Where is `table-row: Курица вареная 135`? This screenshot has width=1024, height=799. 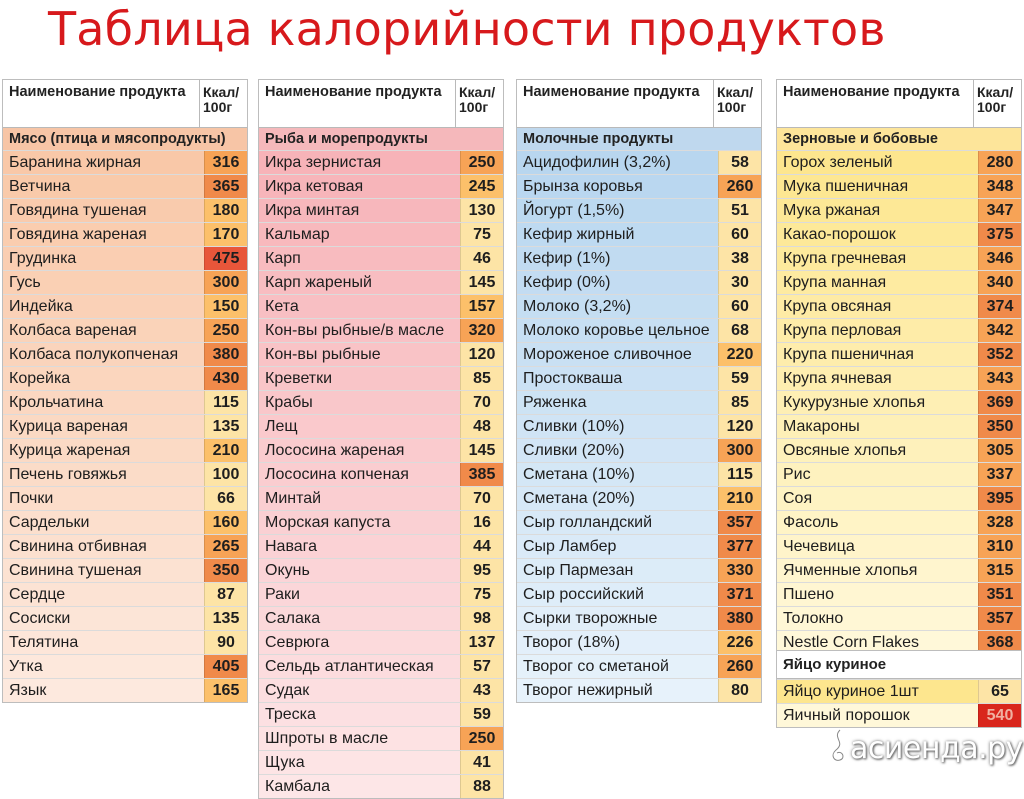
table-row: Курица вареная 135 is located at coordinates (125, 426).